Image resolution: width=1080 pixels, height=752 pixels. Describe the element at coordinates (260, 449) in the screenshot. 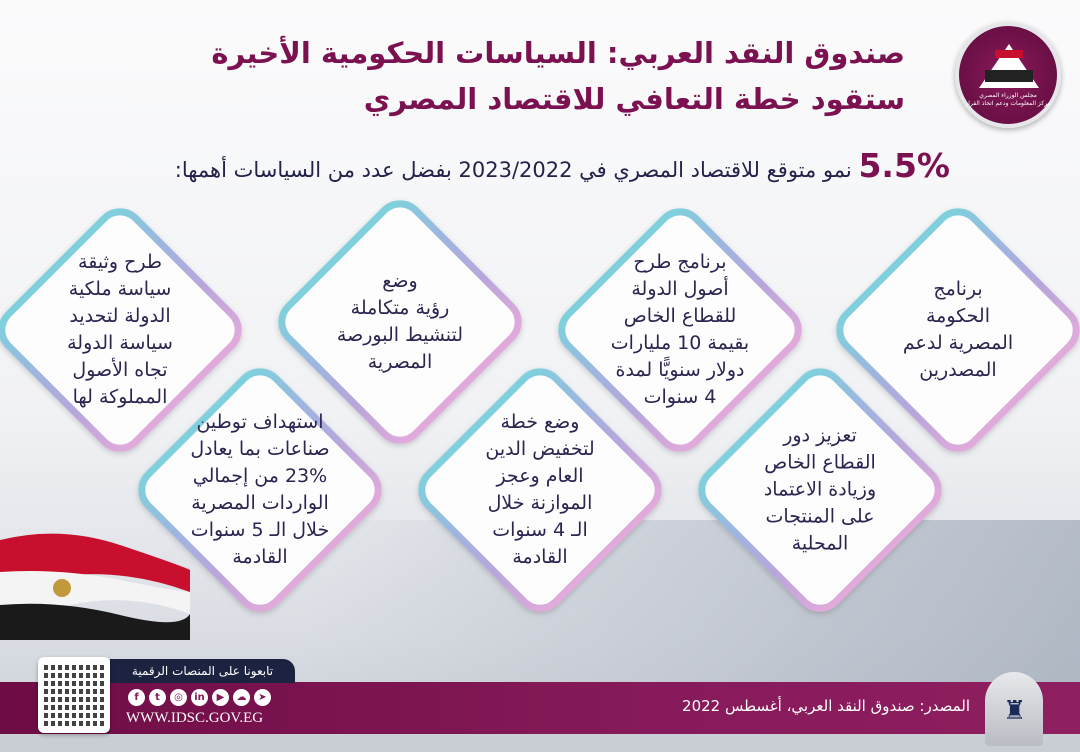

I see `policy-line: صناعات بما يعادل` at that location.